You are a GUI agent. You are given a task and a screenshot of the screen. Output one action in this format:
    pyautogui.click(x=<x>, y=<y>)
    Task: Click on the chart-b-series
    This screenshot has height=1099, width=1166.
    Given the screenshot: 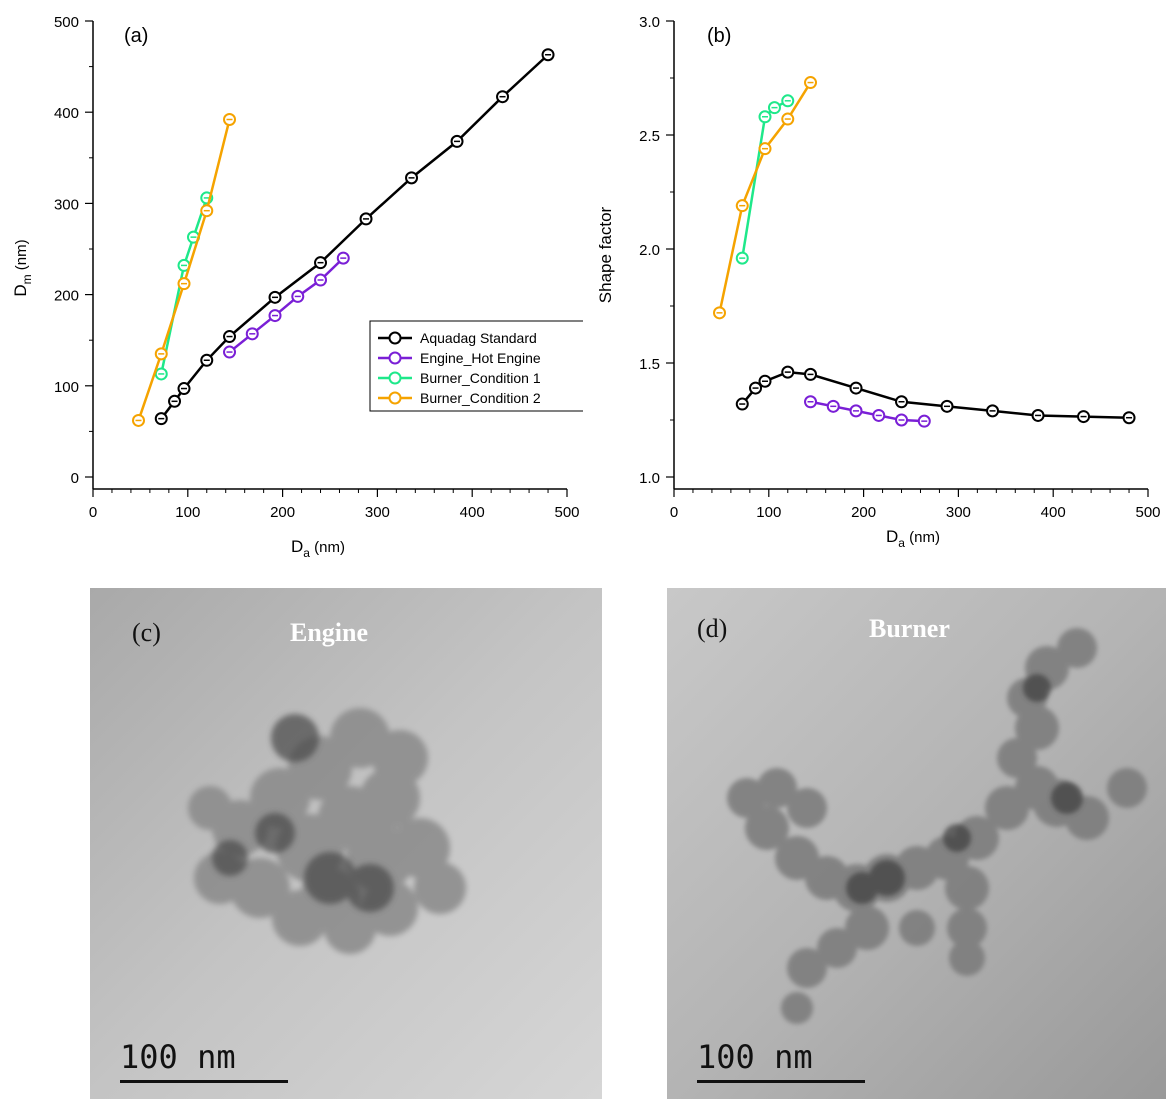 What is the action you would take?
    pyautogui.click(x=924, y=252)
    